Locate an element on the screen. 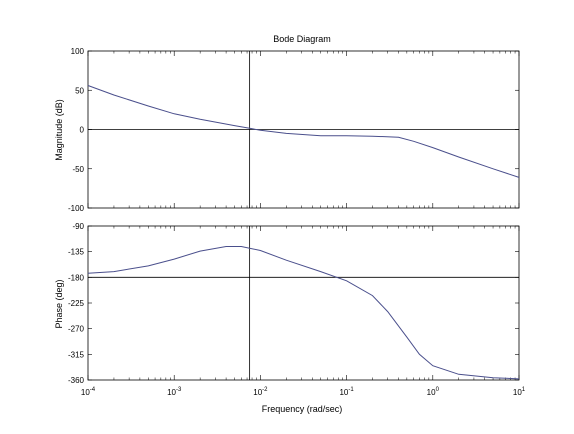  phase-axis-label: Phase (deg) is located at coordinates (59, 303).